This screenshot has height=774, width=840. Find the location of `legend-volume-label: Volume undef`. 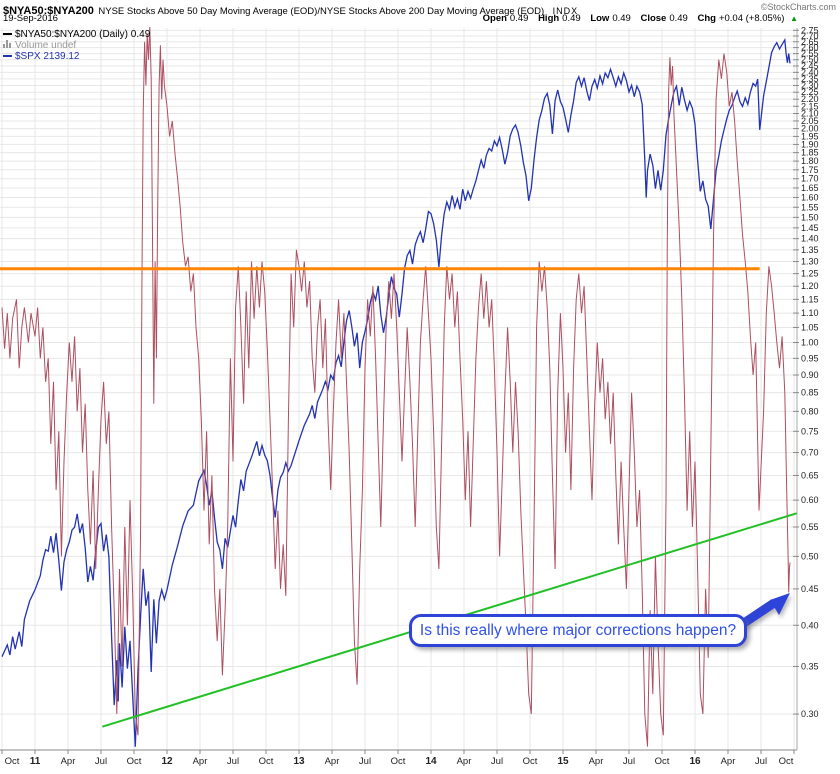

legend-volume-label: Volume undef is located at coordinates (46, 45).